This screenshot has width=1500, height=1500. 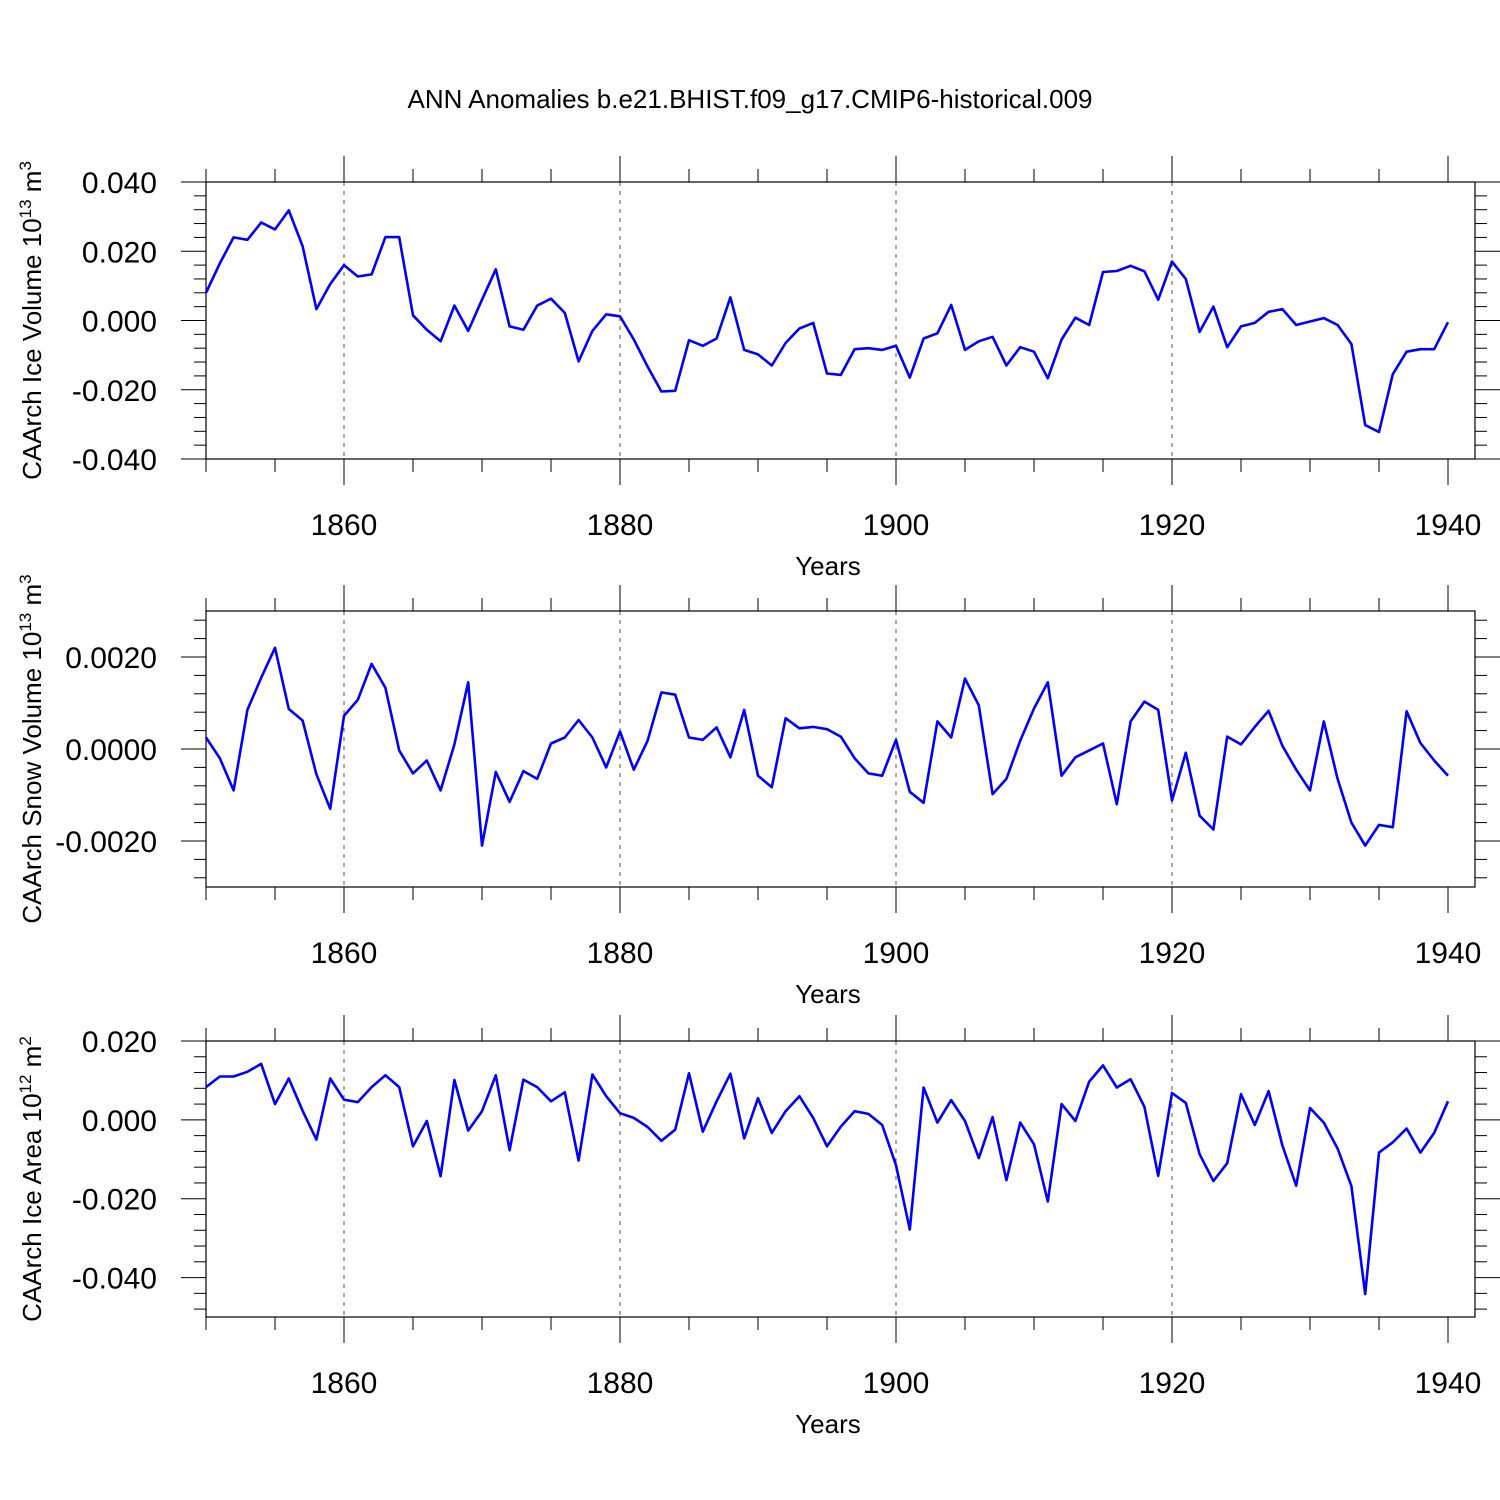 I want to click on ice-area-xtick-label: 1920, so click(x=1172, y=1383).